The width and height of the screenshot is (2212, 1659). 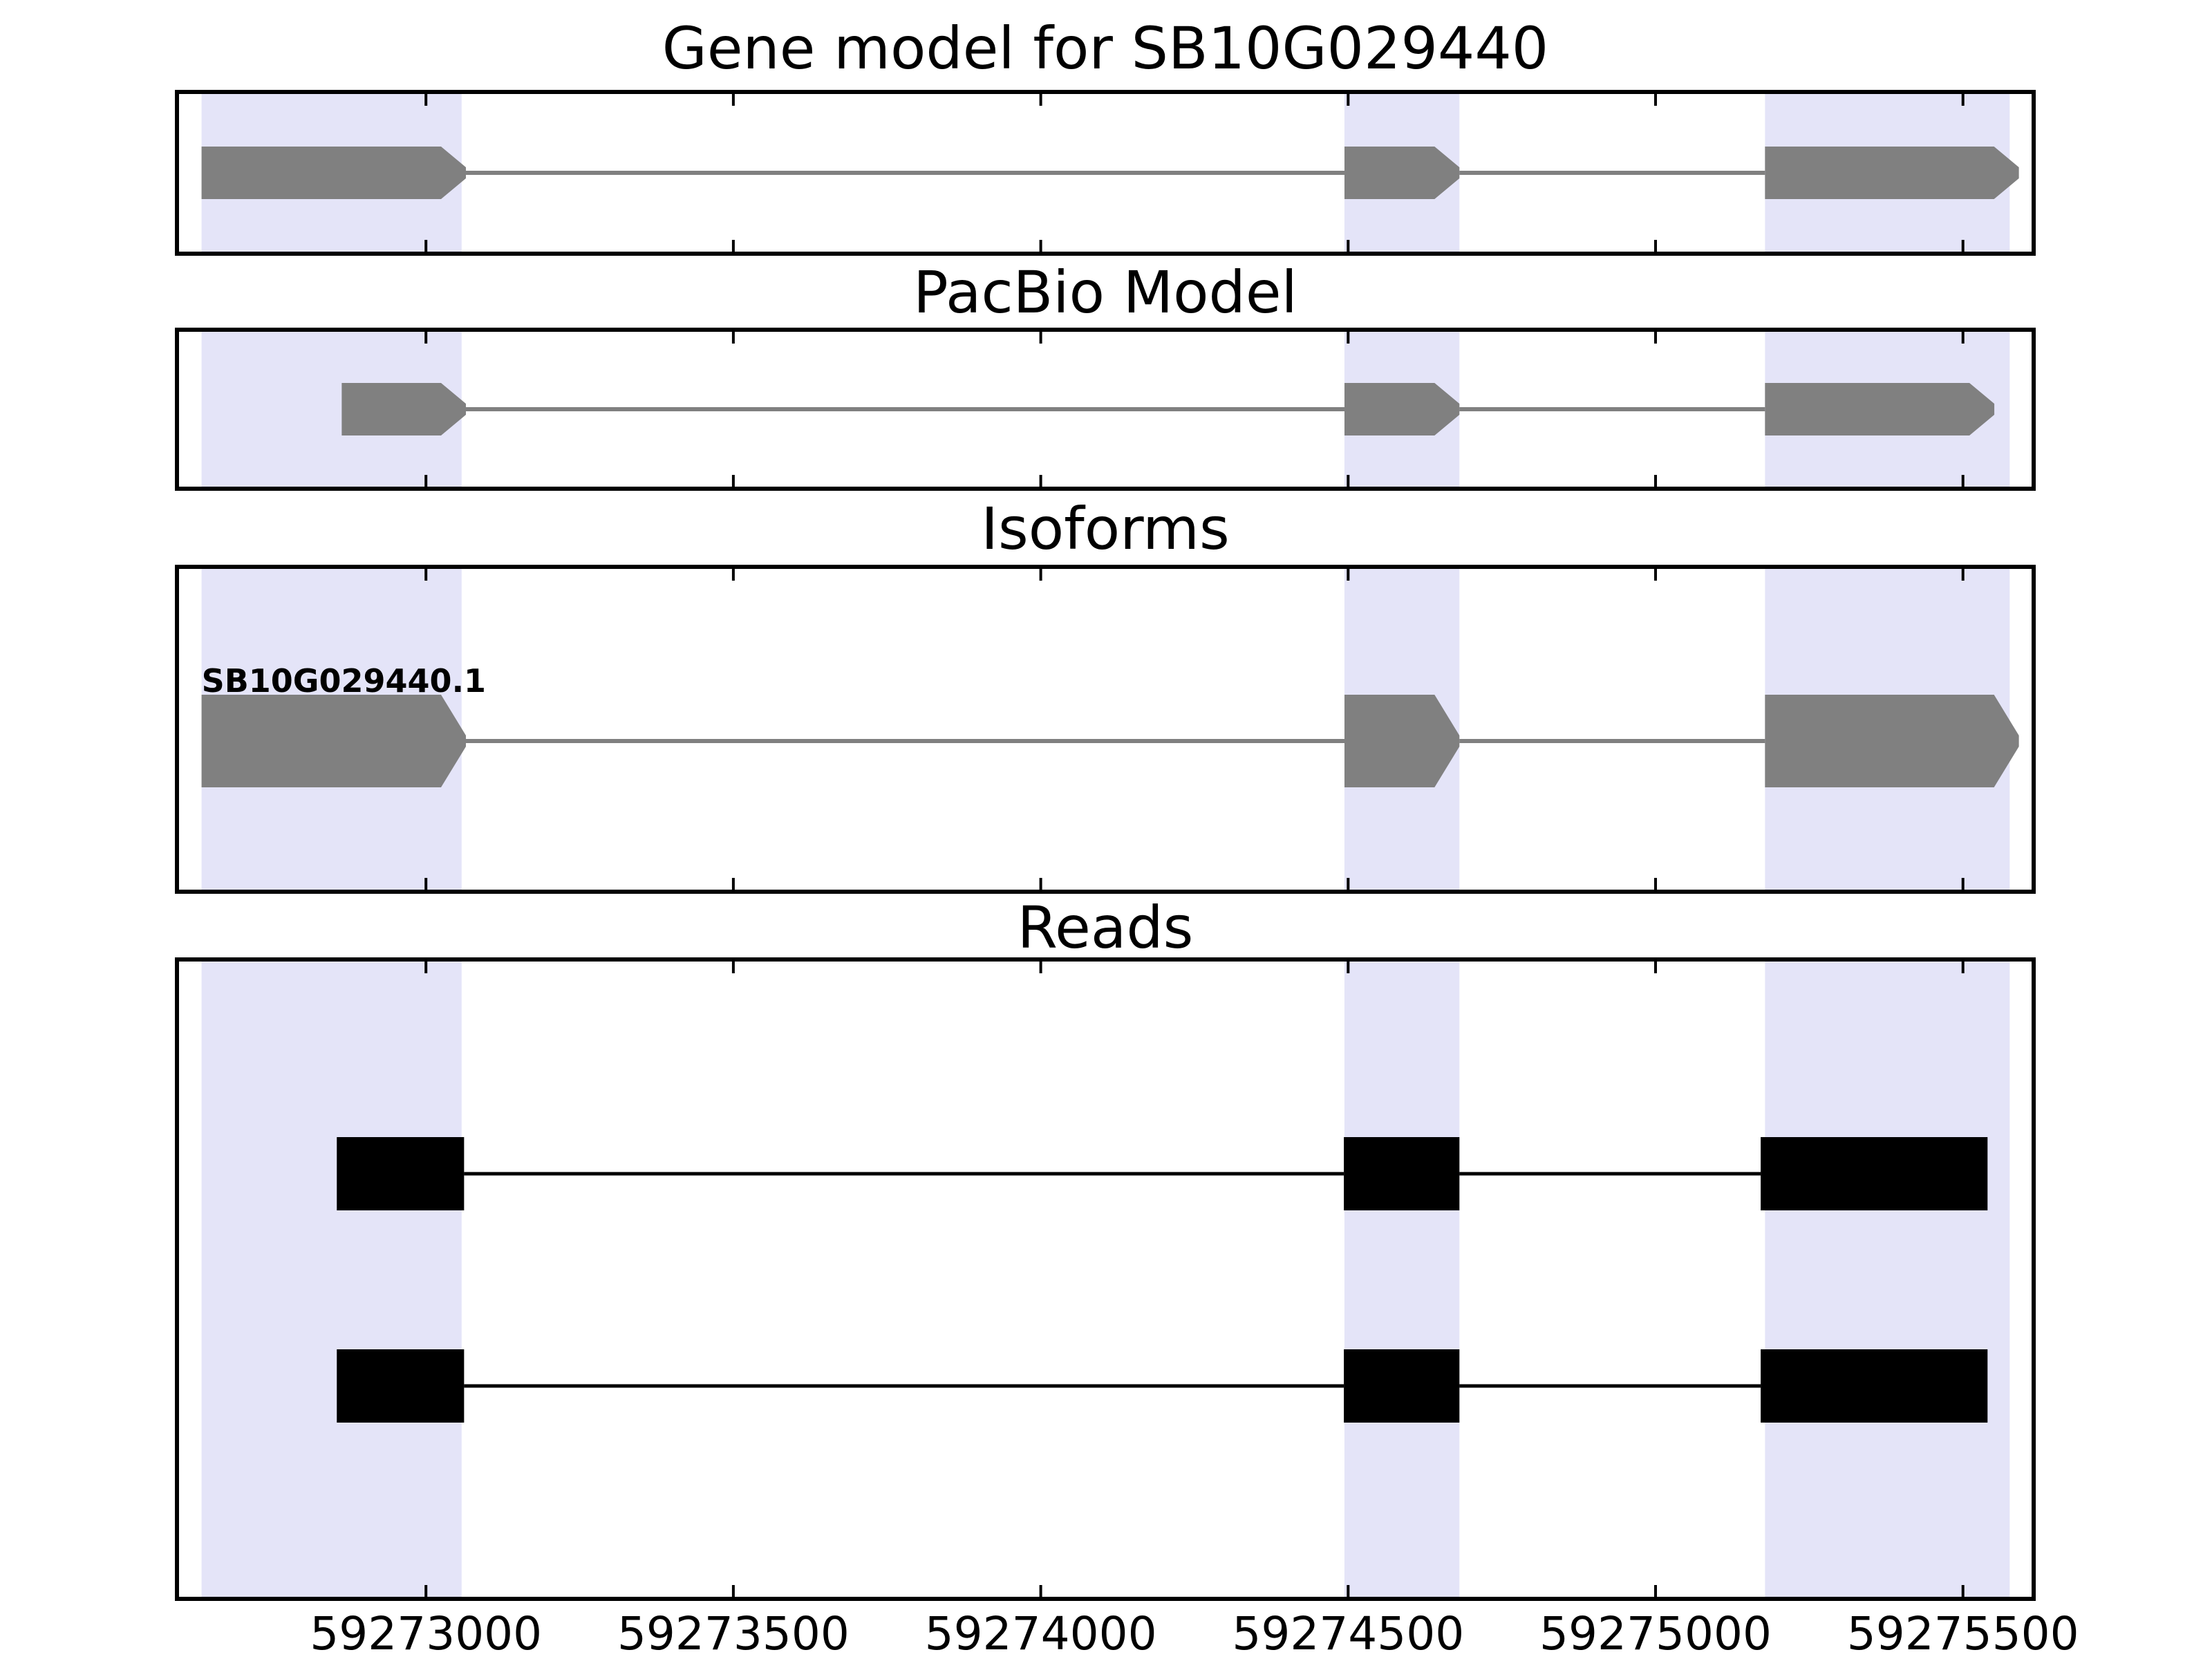 What do you see at coordinates (1656, 1633) in the screenshot?
I see `x-tick-label: 59275000` at bounding box center [1656, 1633].